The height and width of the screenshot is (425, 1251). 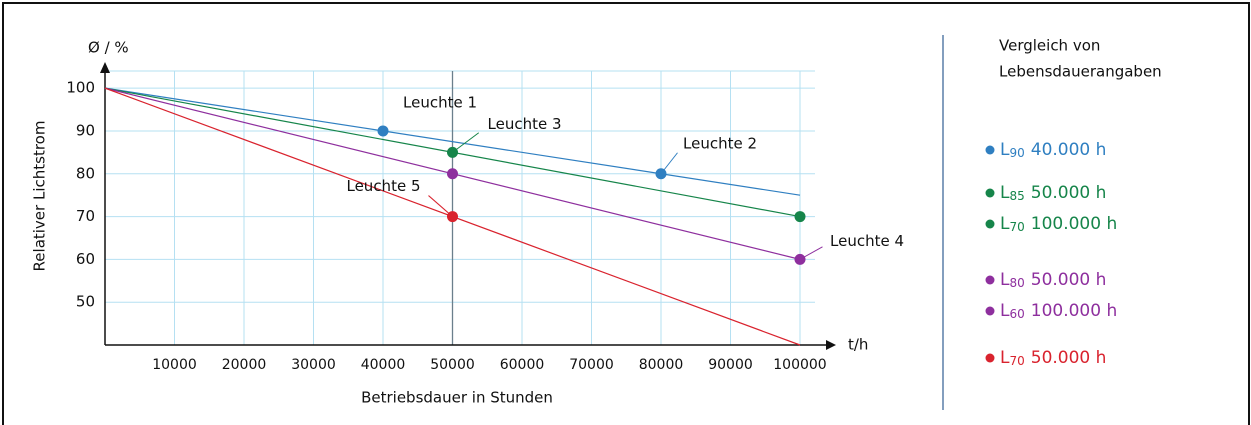 What do you see at coordinates (383, 186) in the screenshot?
I see `point-label: Leuchte 5` at bounding box center [383, 186].